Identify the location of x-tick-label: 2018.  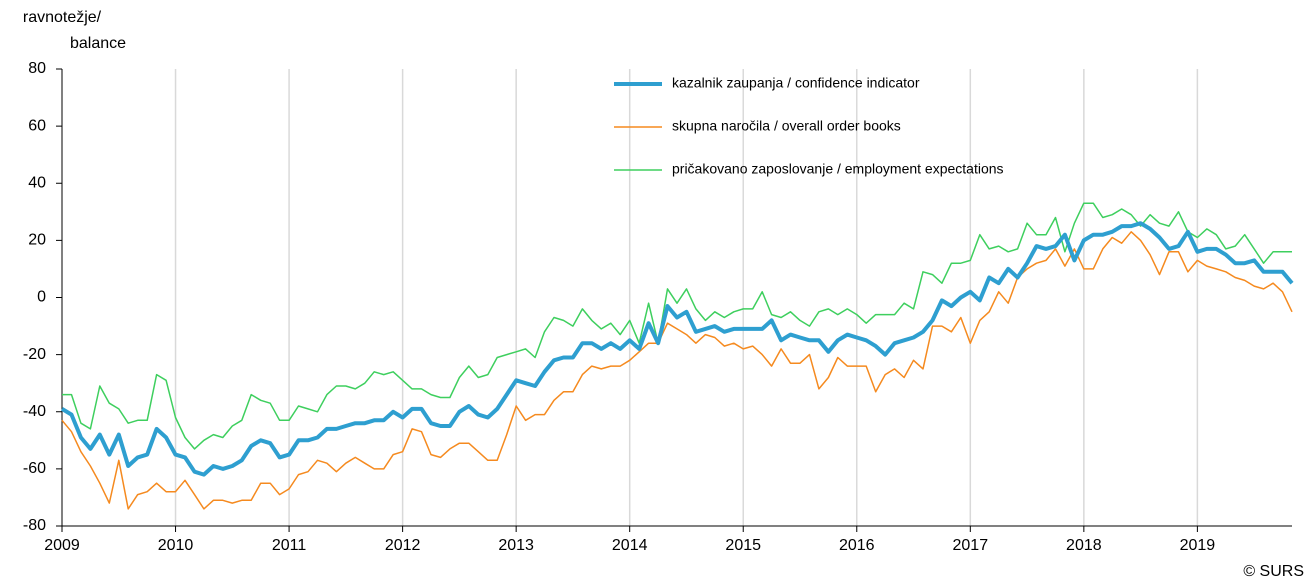
(1084, 545).